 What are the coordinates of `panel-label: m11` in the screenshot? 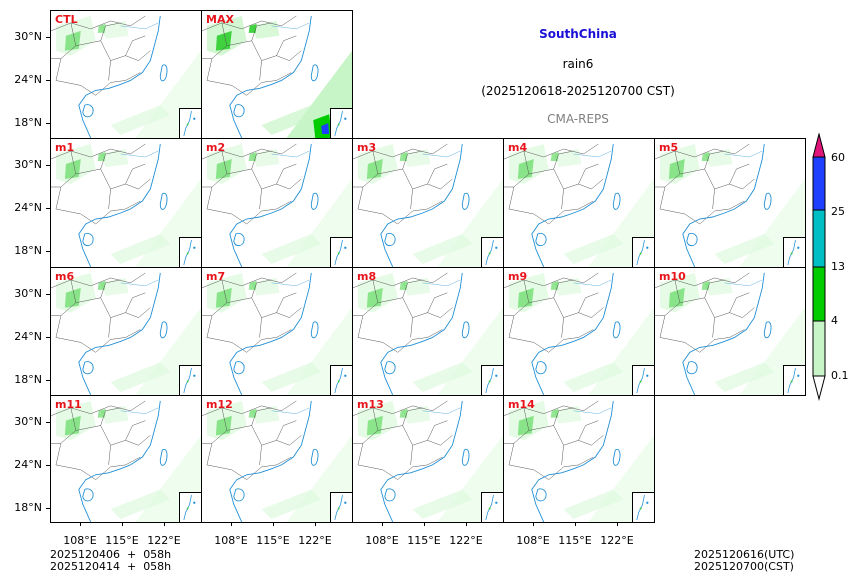 It's located at (68, 404).